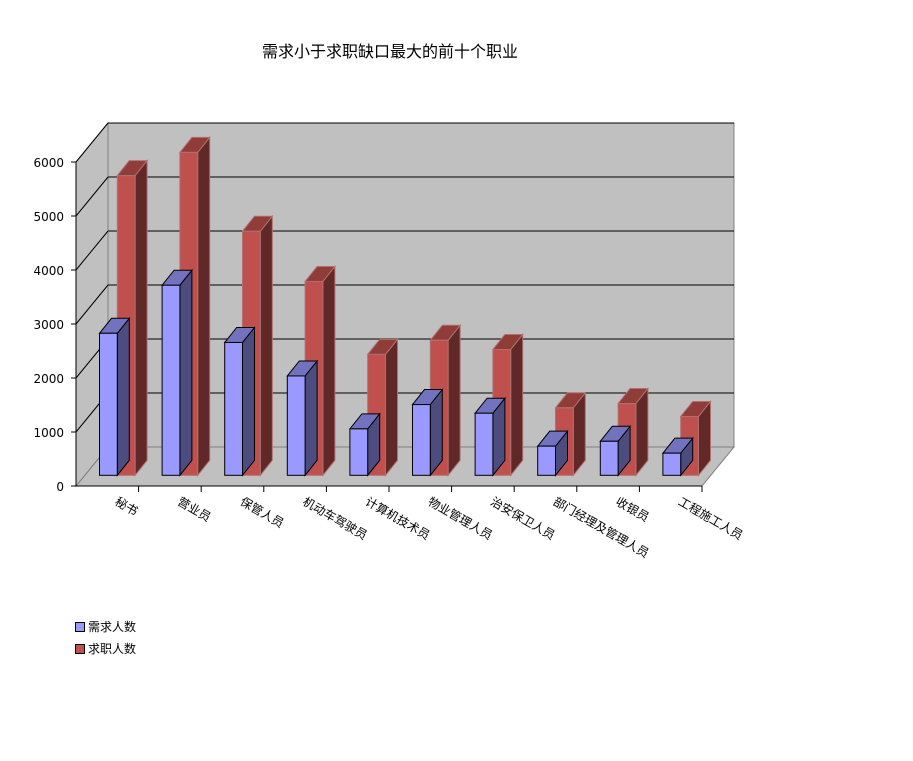 This screenshot has height=761, width=913. I want to click on legend-item-demand: 需求人数, so click(105, 626).